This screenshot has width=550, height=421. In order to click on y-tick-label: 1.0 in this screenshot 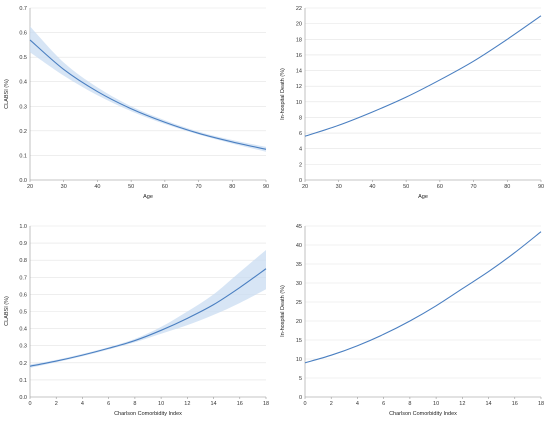, I will do `click(23, 227)`.